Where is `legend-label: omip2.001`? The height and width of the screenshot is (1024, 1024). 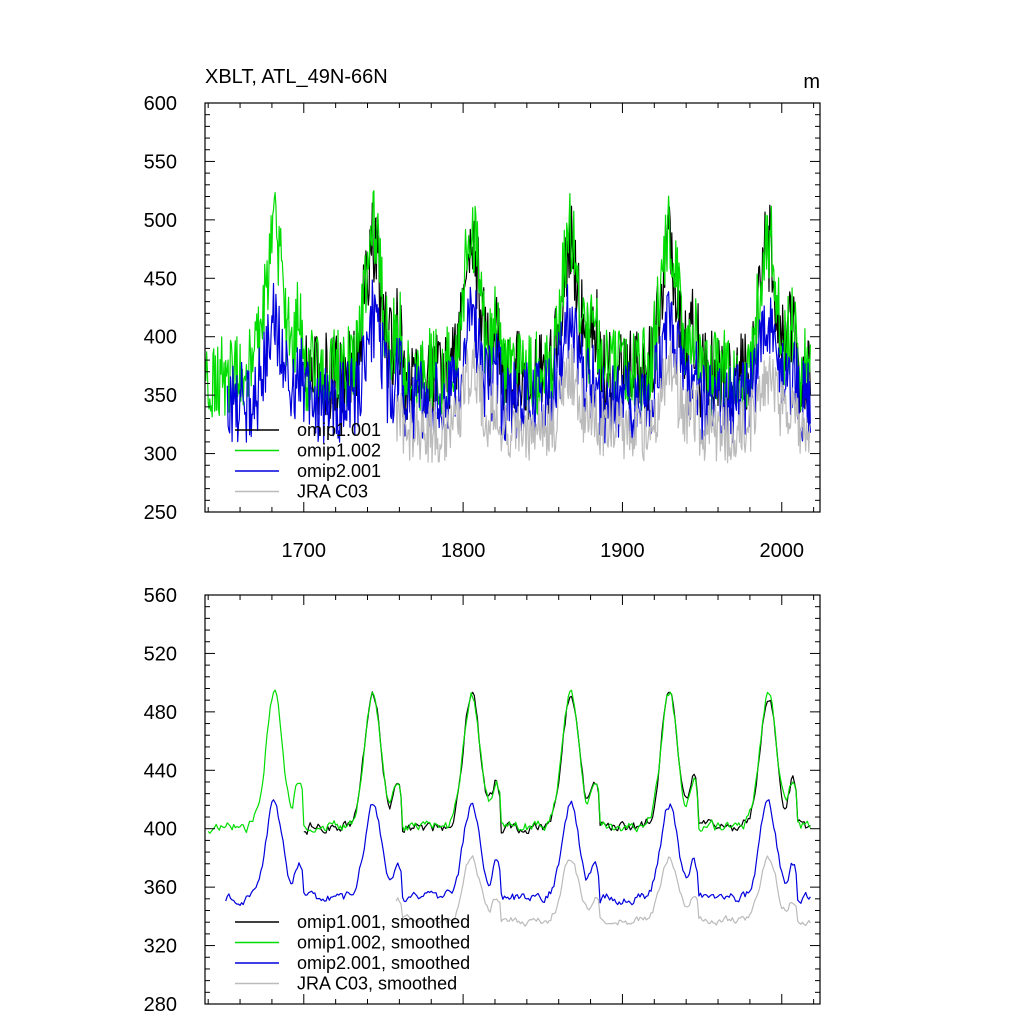 legend-label: omip2.001 is located at coordinates (339, 471).